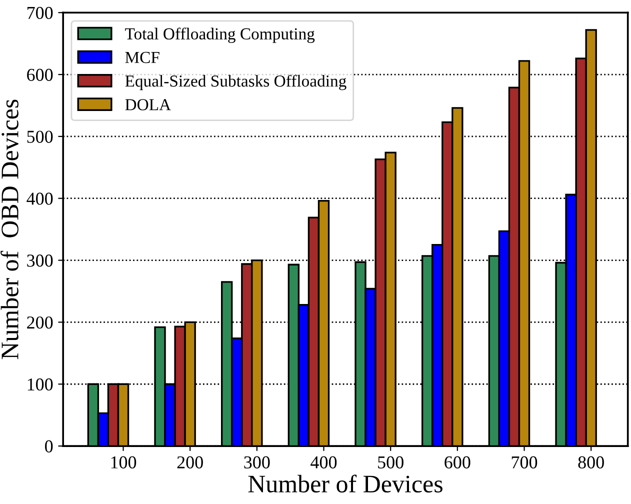  What do you see at coordinates (40, 322) in the screenshot?
I see `y-tick-label: 200` at bounding box center [40, 322].